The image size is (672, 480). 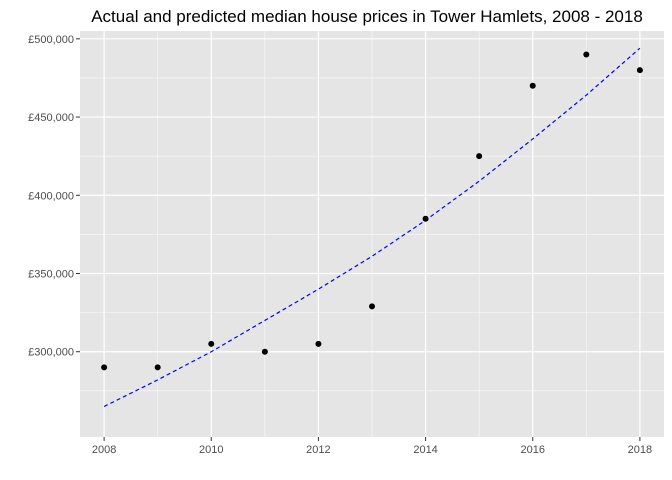 What do you see at coordinates (51, 118) in the screenshot?
I see `y-tick-label: £450,000` at bounding box center [51, 118].